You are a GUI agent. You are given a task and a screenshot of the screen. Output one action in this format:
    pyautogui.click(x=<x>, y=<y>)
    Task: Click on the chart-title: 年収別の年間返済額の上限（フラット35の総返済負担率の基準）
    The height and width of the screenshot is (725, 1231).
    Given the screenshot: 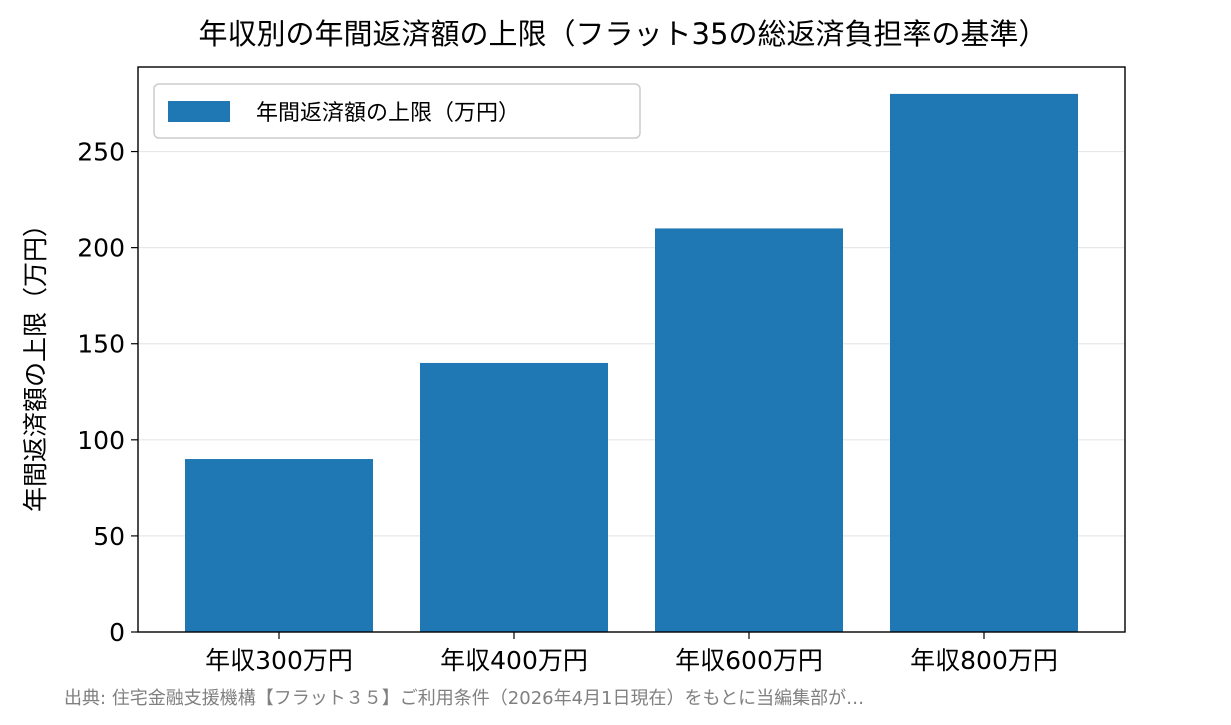 What is the action you would take?
    pyautogui.click(x=623, y=34)
    